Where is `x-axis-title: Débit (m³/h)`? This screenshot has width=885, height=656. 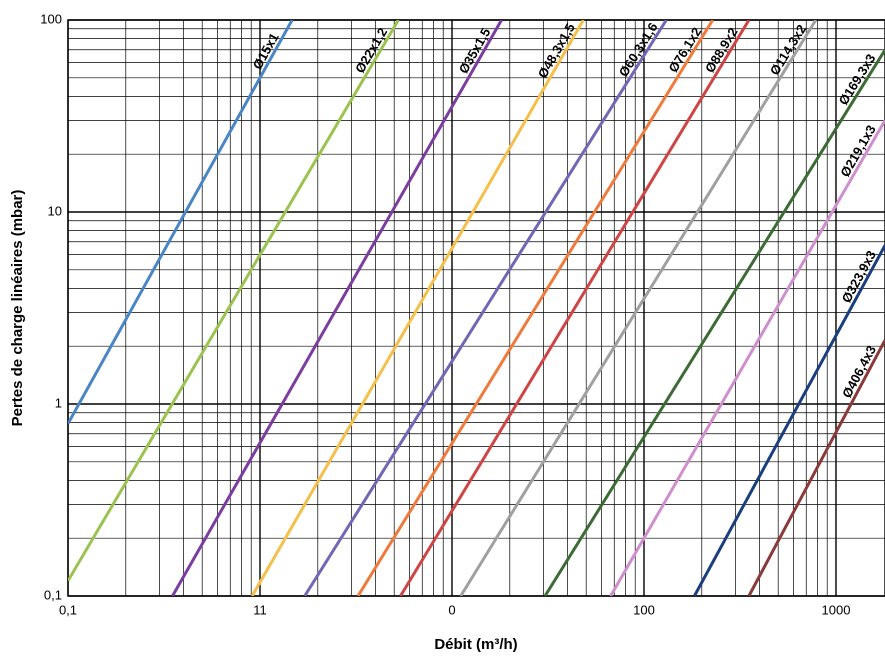
x-axis-title: Débit (m³/h) is located at coordinates (475, 644).